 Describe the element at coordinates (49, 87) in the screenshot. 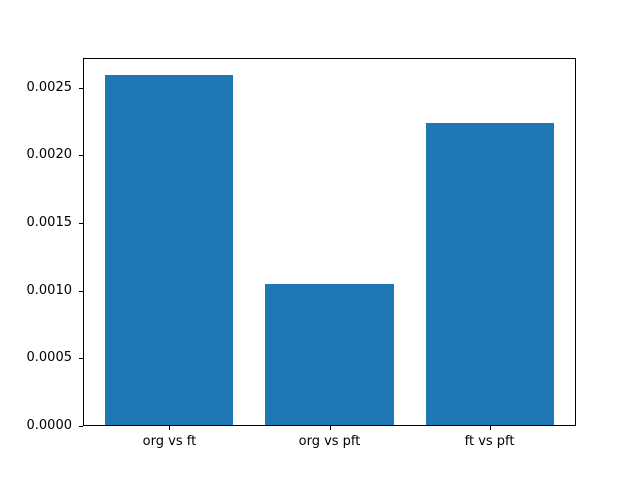

I see `y-tick-label: 0.0025` at that location.